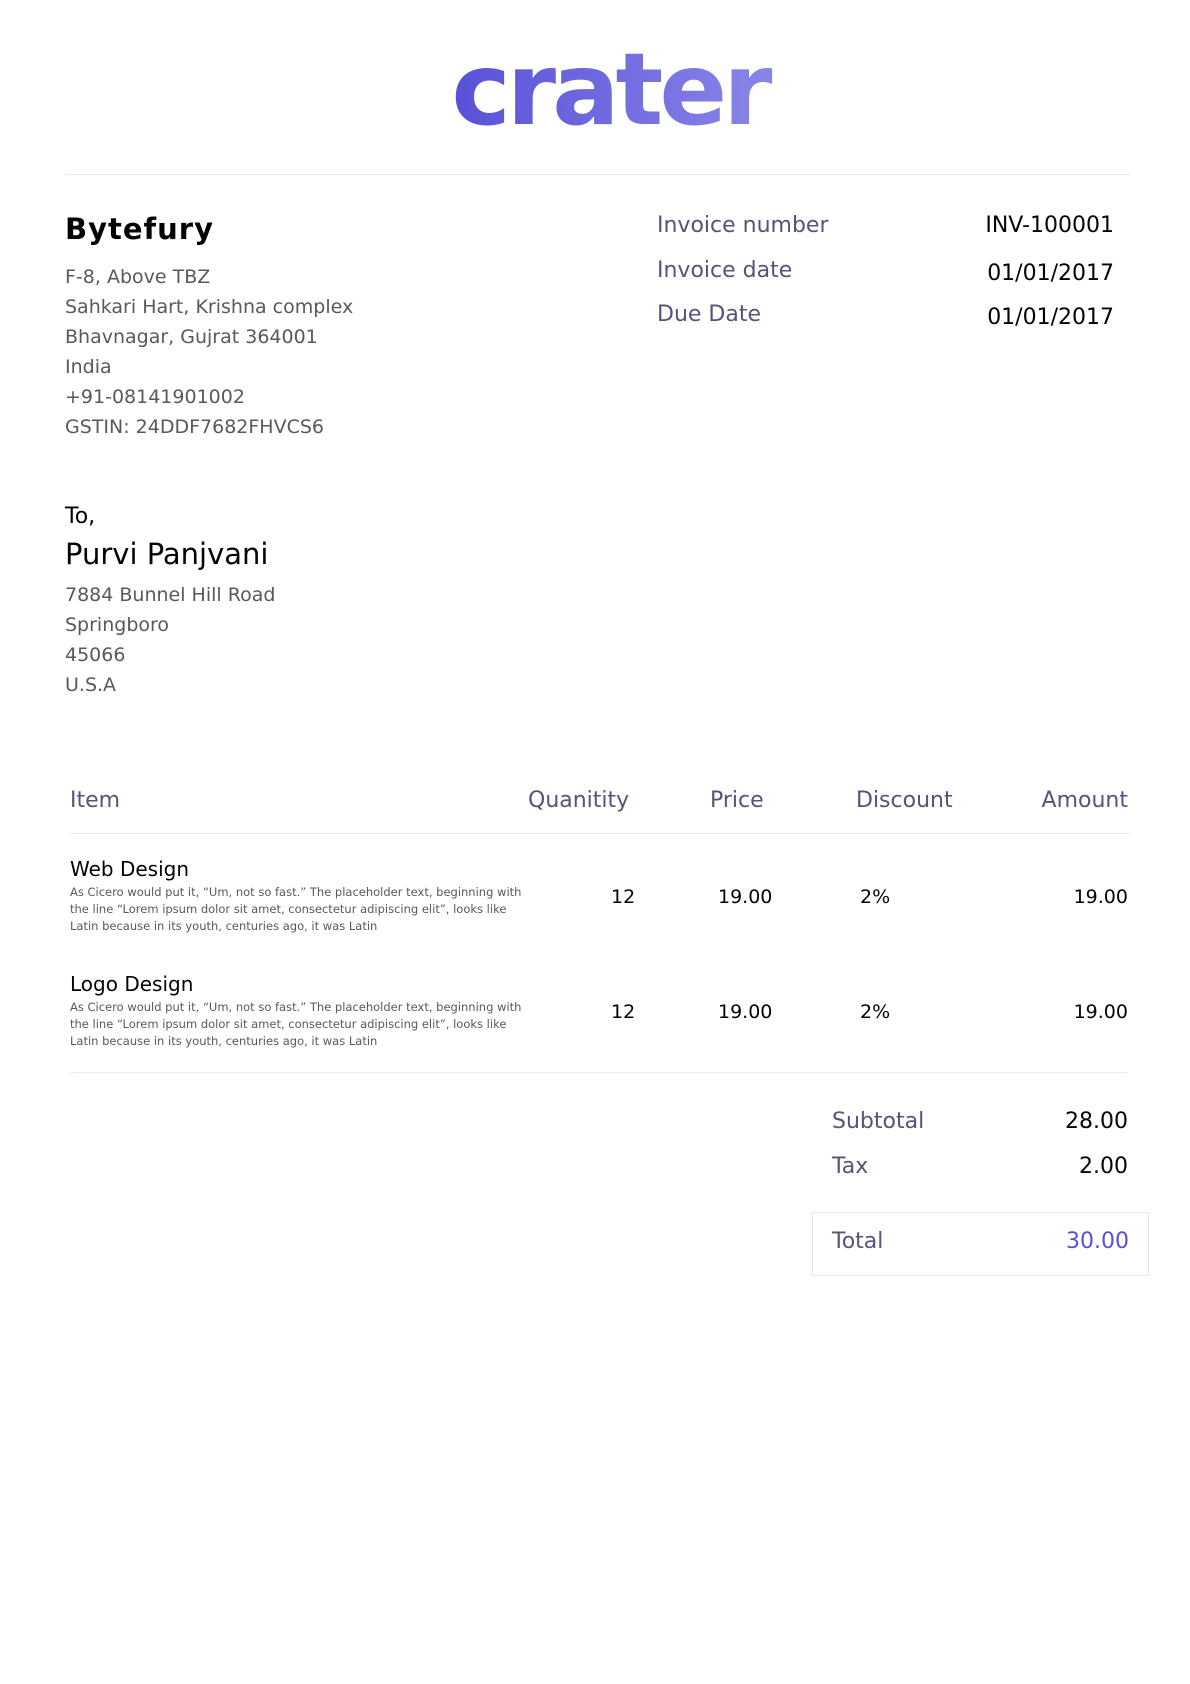  Describe the element at coordinates (91, 685) in the screenshot. I see `address-line: U.S.A` at that location.